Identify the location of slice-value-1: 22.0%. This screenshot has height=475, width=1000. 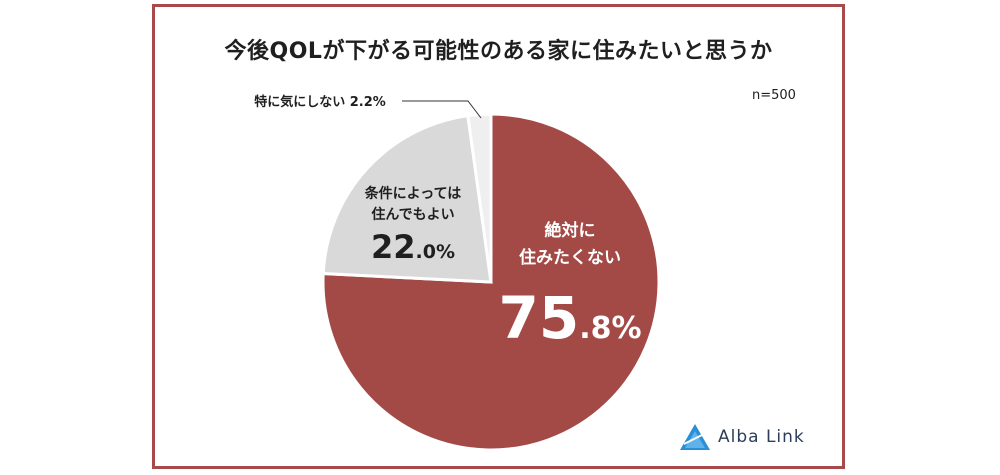
(413, 247).